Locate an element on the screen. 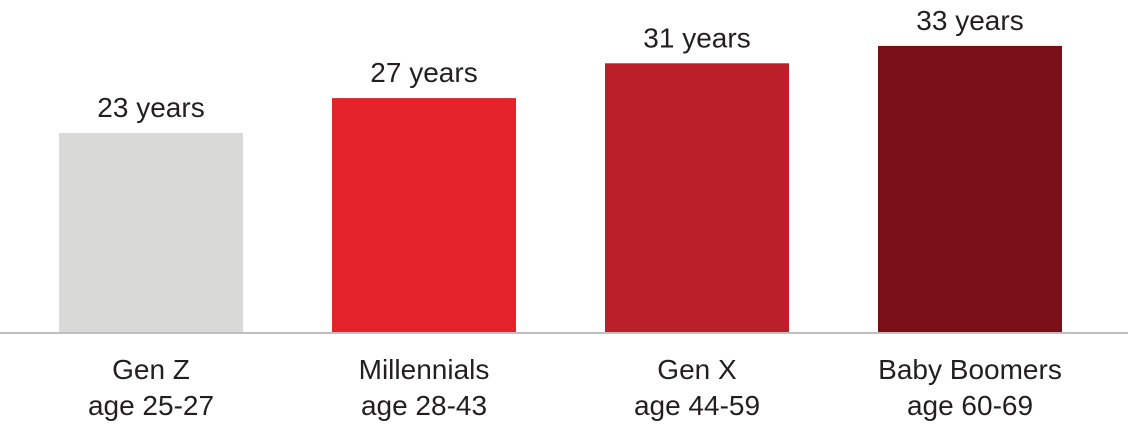 The height and width of the screenshot is (427, 1128). category-label-gen-x: Gen X is located at coordinates (697, 369).